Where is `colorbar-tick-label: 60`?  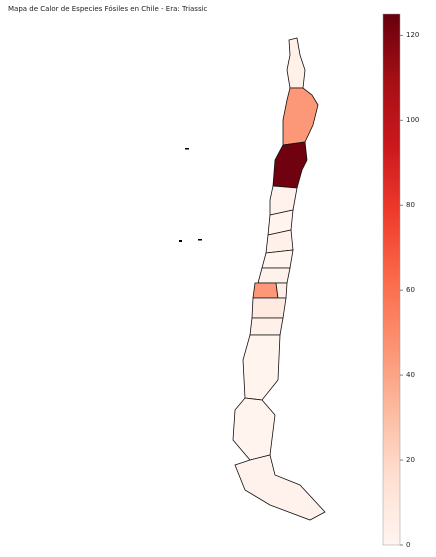 colorbar-tick-label: 60 is located at coordinates (410, 290).